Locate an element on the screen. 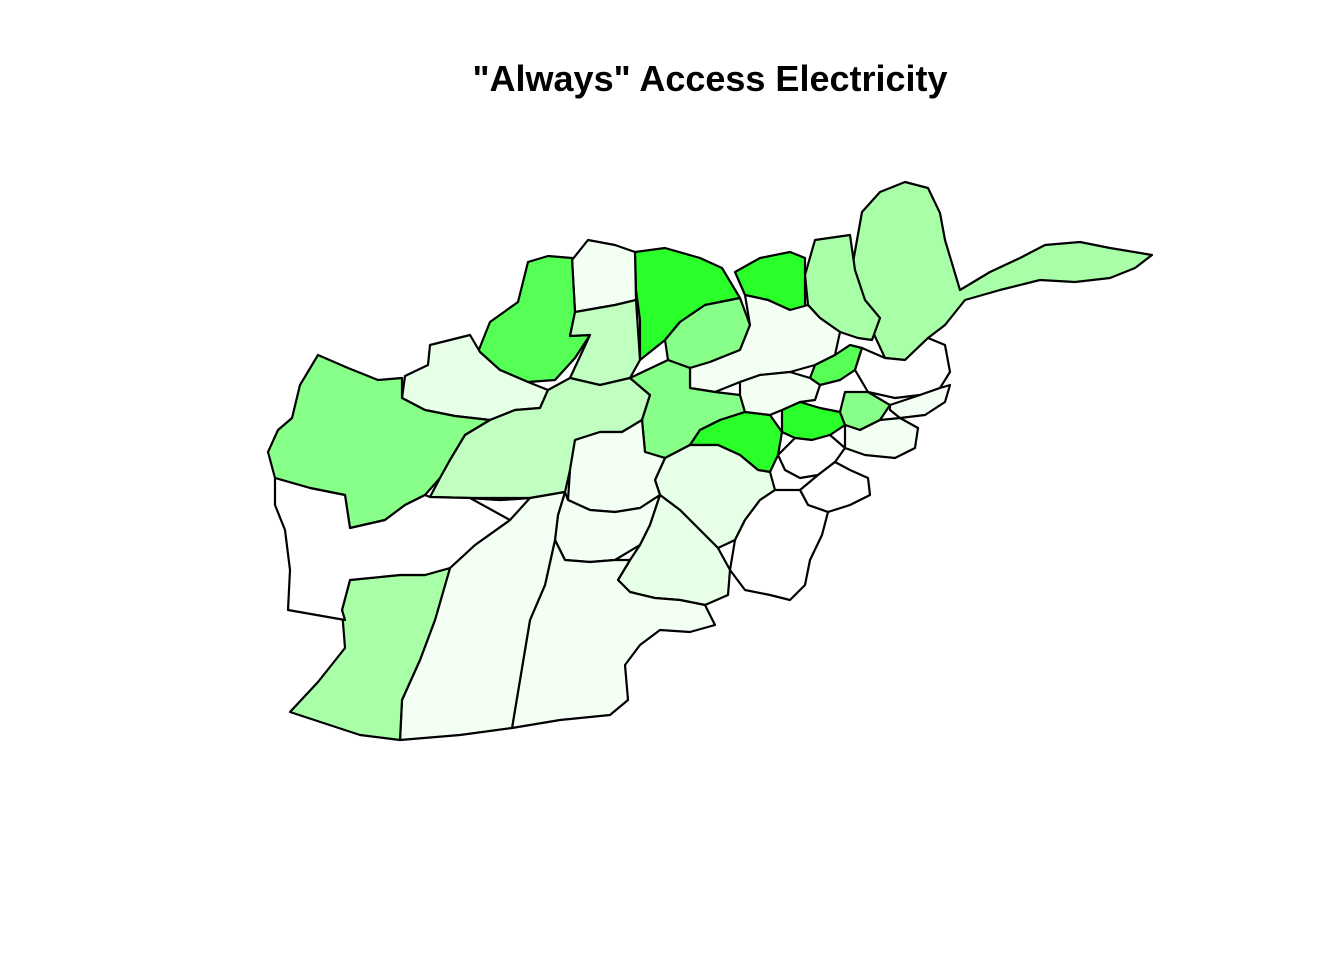 The width and height of the screenshot is (1344, 960). province-nuristan is located at coordinates (902, 368).